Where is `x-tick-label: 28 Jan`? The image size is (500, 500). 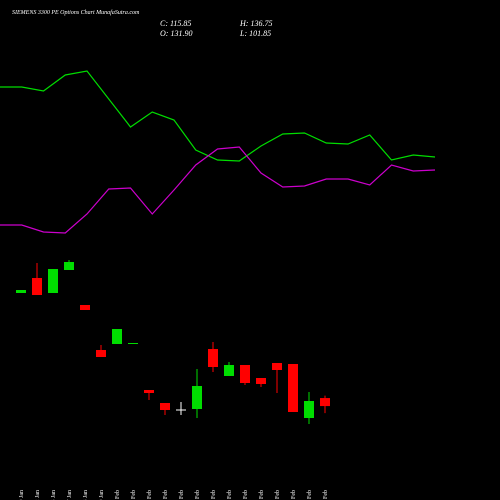
x-tick-label: 28 Jan is located at coordinates (86, 495).